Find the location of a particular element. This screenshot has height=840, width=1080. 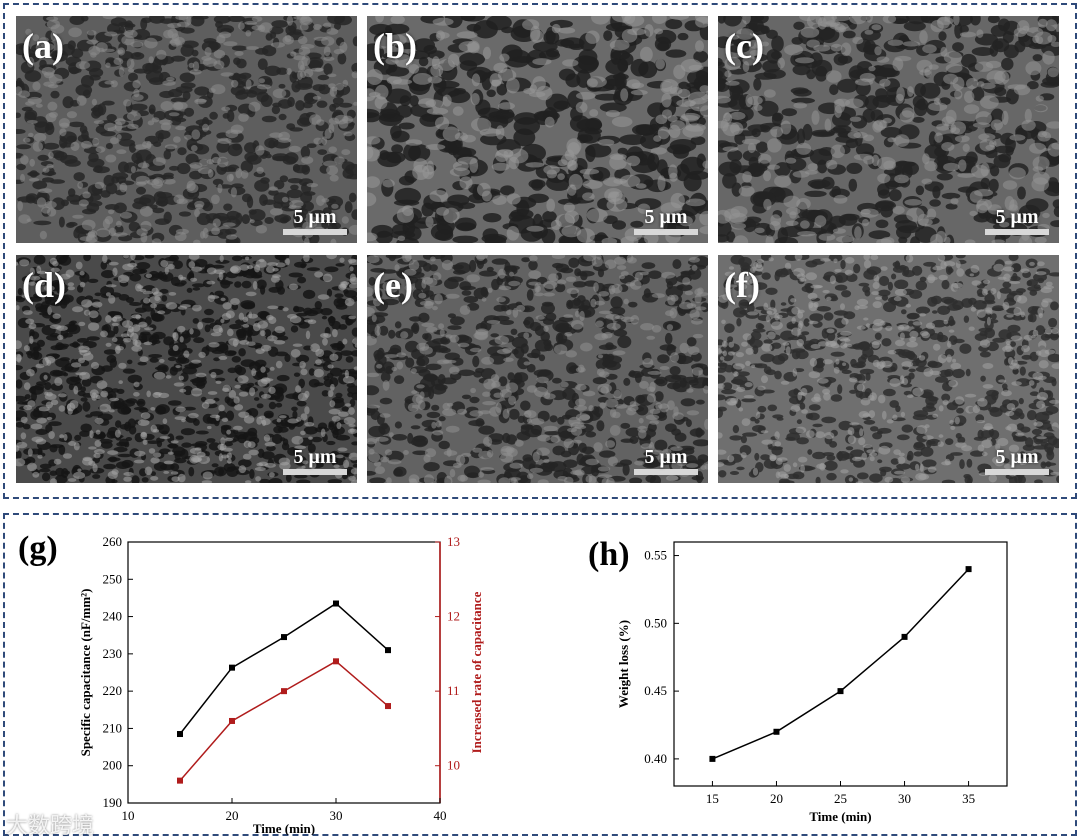

sem-texture is located at coordinates (186, 129).